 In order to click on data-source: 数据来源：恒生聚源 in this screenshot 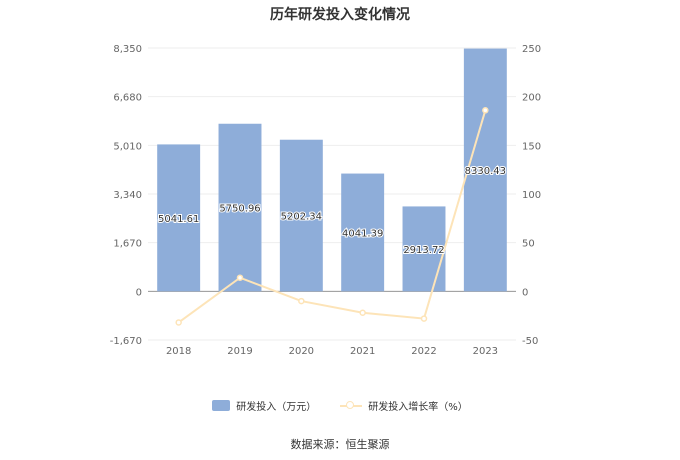, I will do `click(340, 444)`.